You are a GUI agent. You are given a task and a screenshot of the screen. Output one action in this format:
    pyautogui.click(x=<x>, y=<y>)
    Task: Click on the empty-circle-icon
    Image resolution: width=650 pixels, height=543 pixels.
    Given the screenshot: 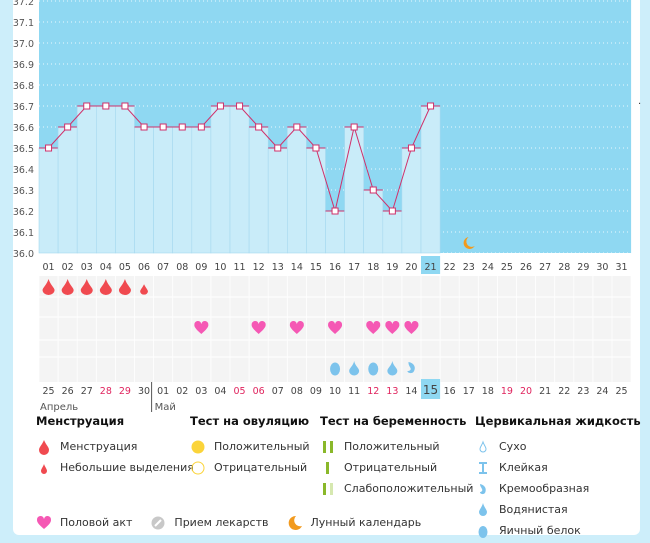 What is the action you would take?
    pyautogui.click(x=198, y=467)
    